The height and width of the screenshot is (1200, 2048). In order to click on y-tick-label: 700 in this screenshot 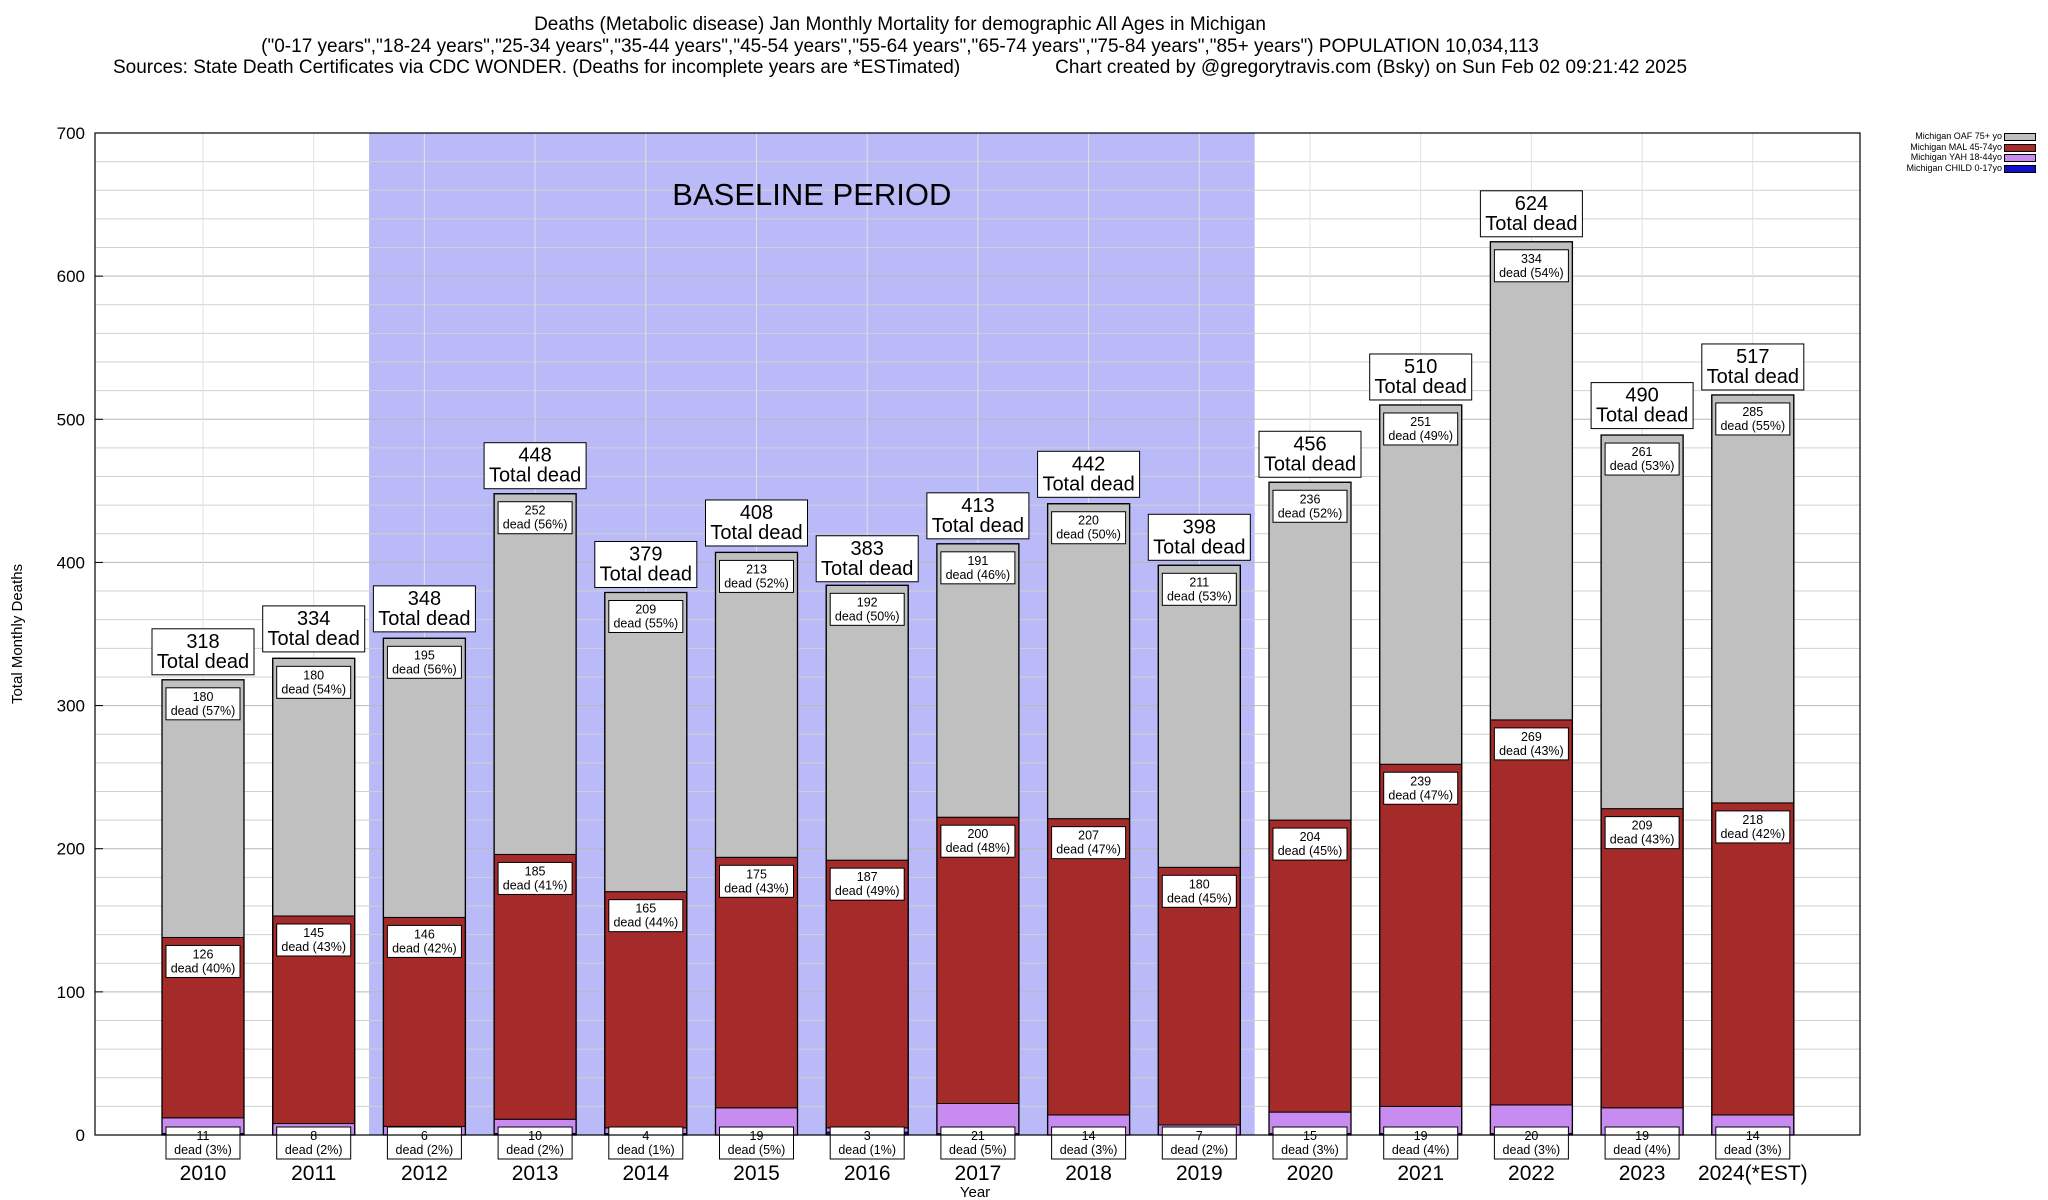, I will do `click(71, 133)`.